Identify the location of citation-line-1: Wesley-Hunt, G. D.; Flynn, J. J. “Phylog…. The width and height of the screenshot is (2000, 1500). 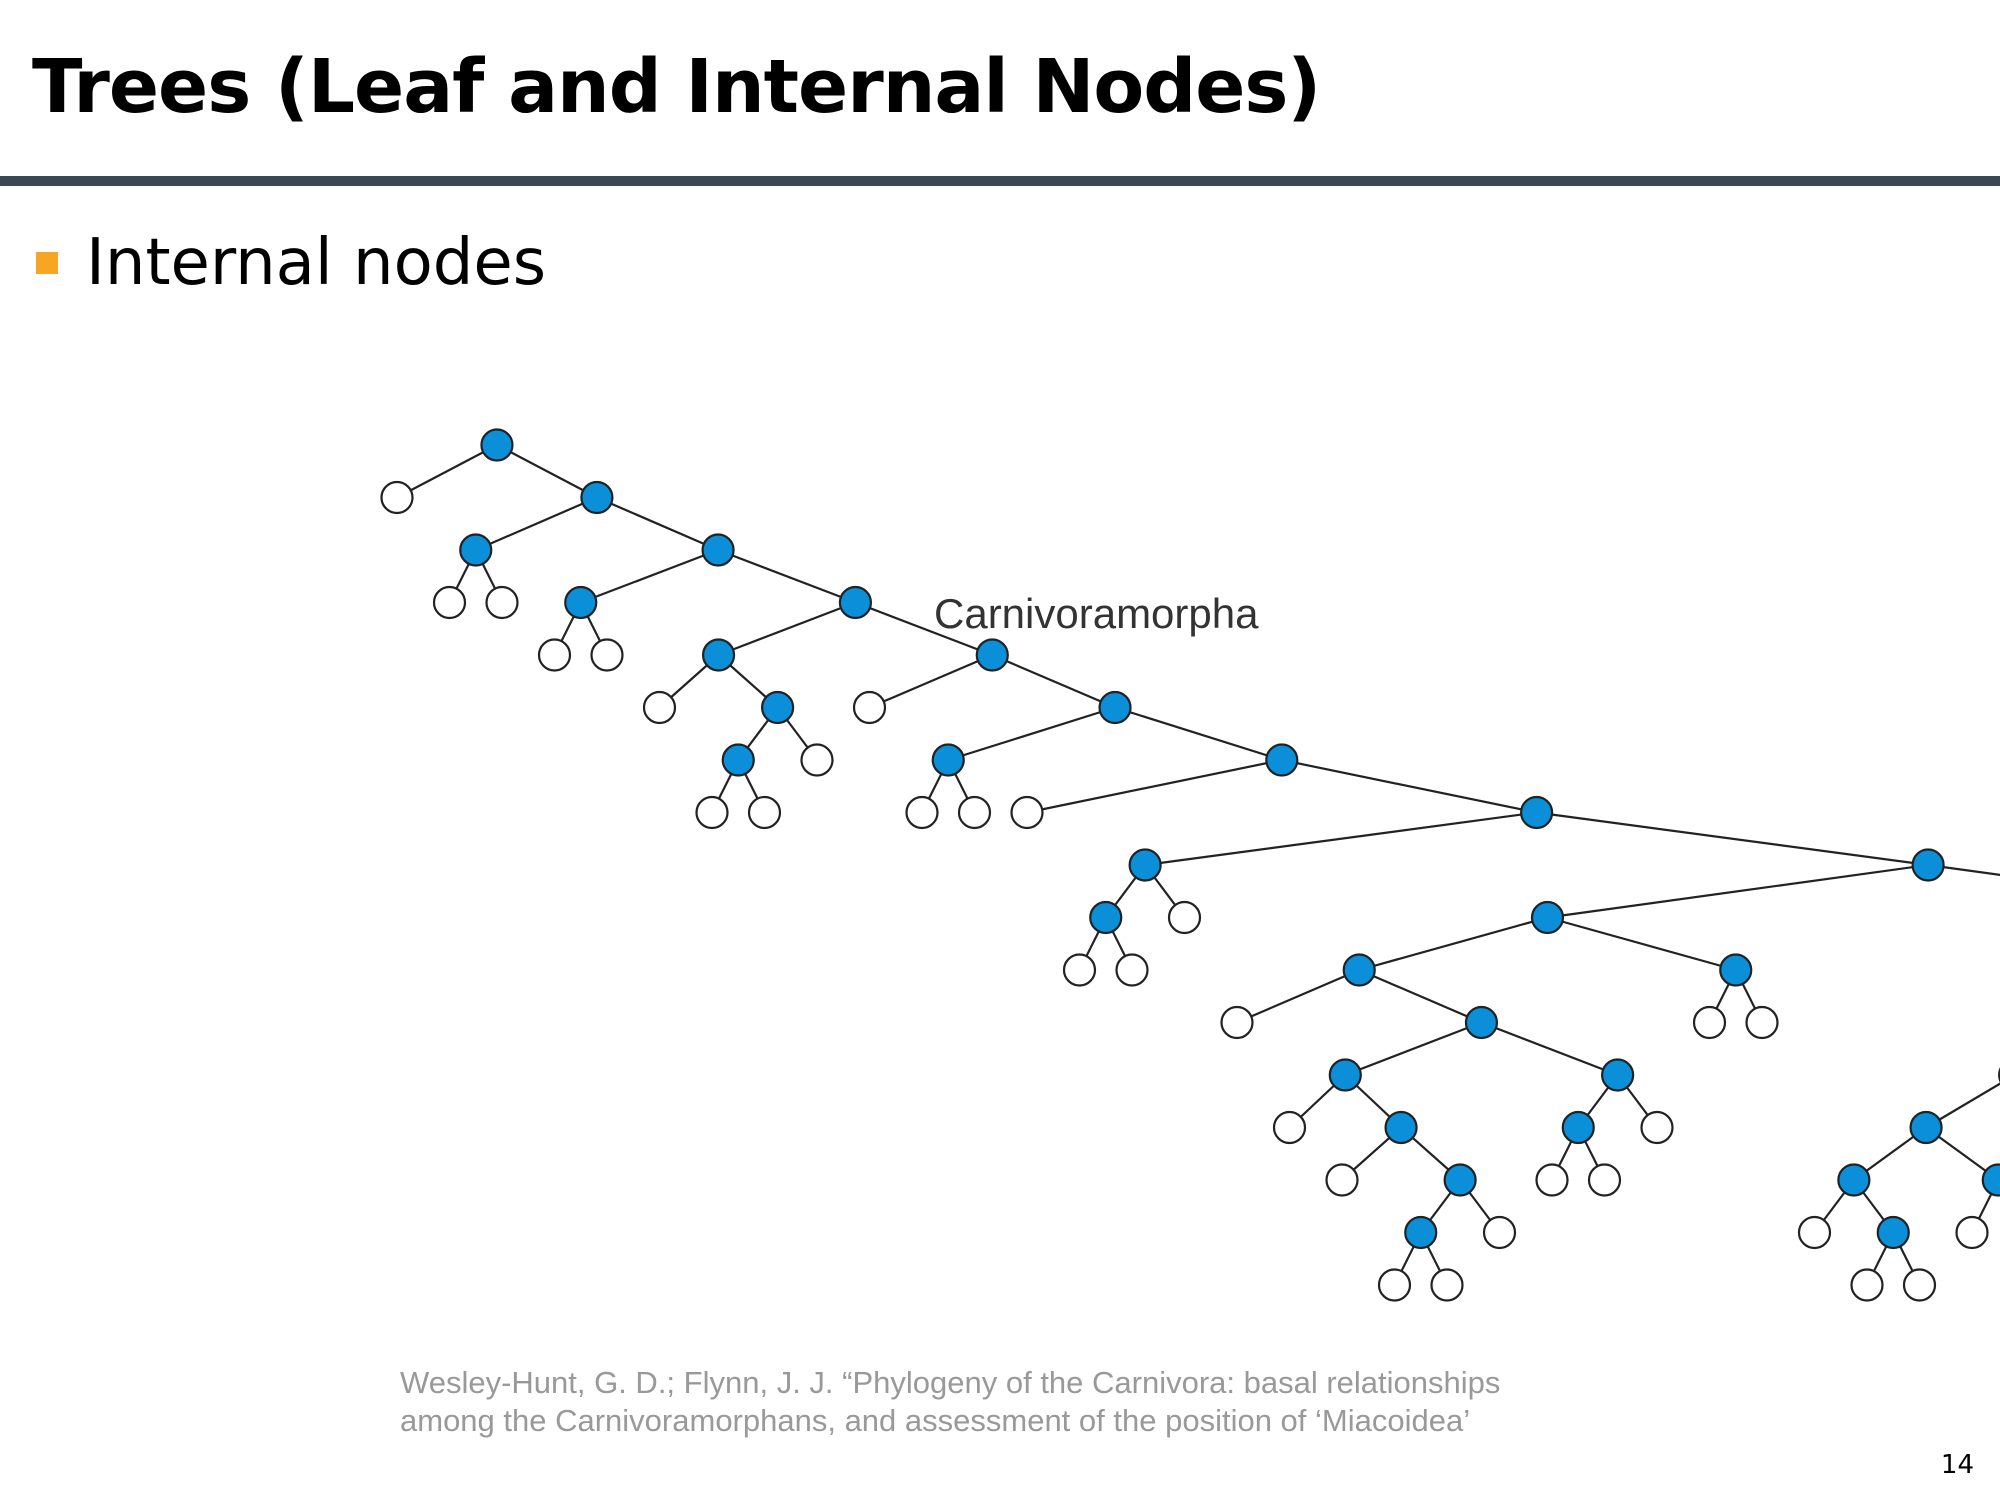
(950, 1382).